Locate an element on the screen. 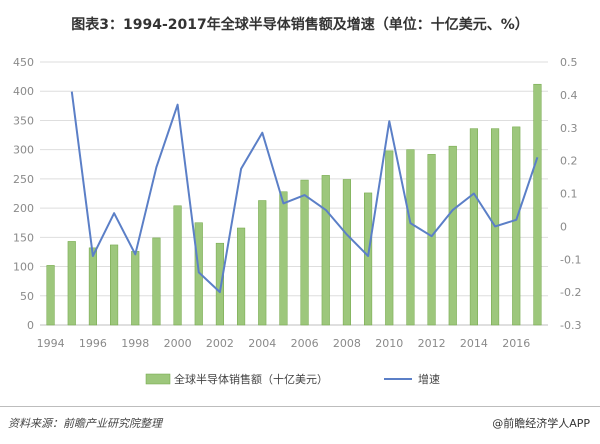 The width and height of the screenshot is (600, 444). y-left-tick-label: 200 is located at coordinates (23, 208).